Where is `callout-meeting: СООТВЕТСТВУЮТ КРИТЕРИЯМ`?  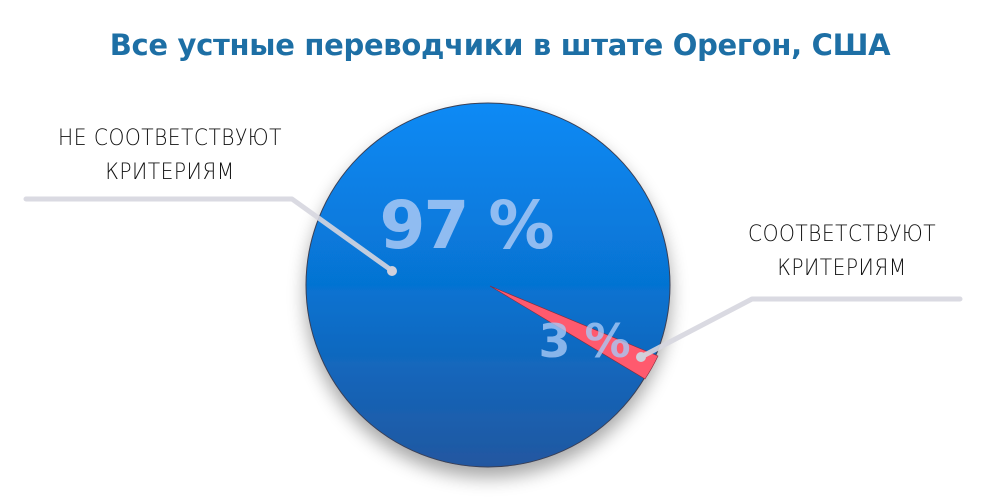
callout-meeting: СООТВЕТСТВУЮТ КРИТЕРИЯМ is located at coordinates (841, 252).